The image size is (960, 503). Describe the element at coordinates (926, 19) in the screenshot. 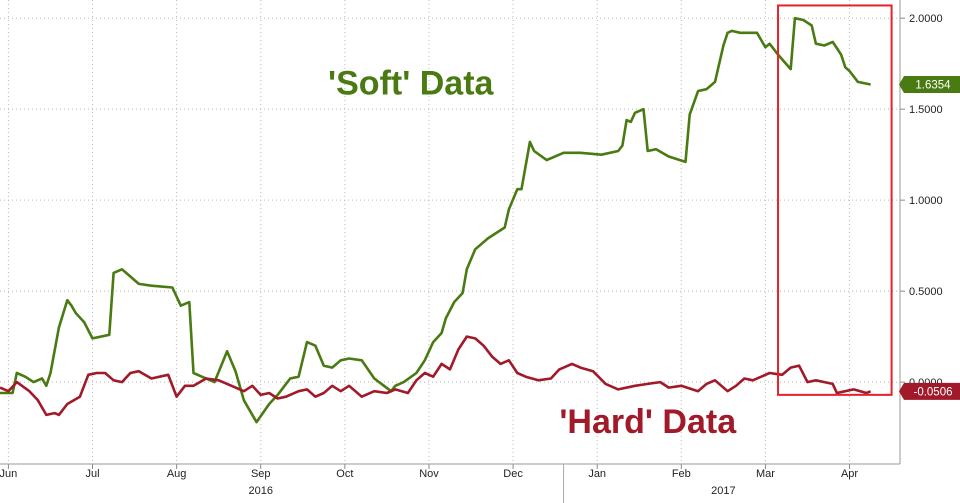

I see `y-tick-label: 2.0000` at that location.